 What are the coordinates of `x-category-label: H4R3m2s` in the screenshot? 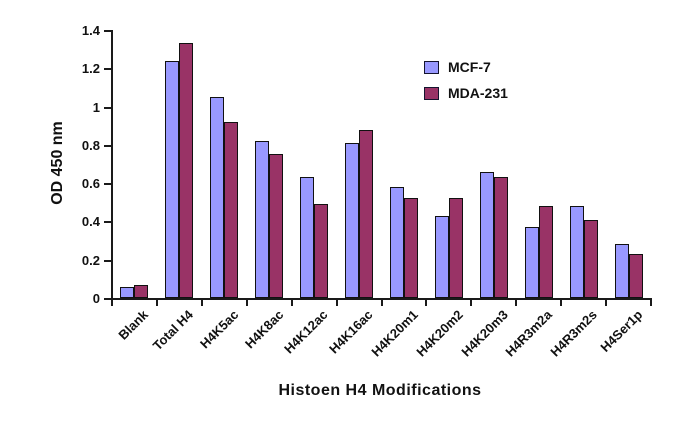 It's located at (574, 333).